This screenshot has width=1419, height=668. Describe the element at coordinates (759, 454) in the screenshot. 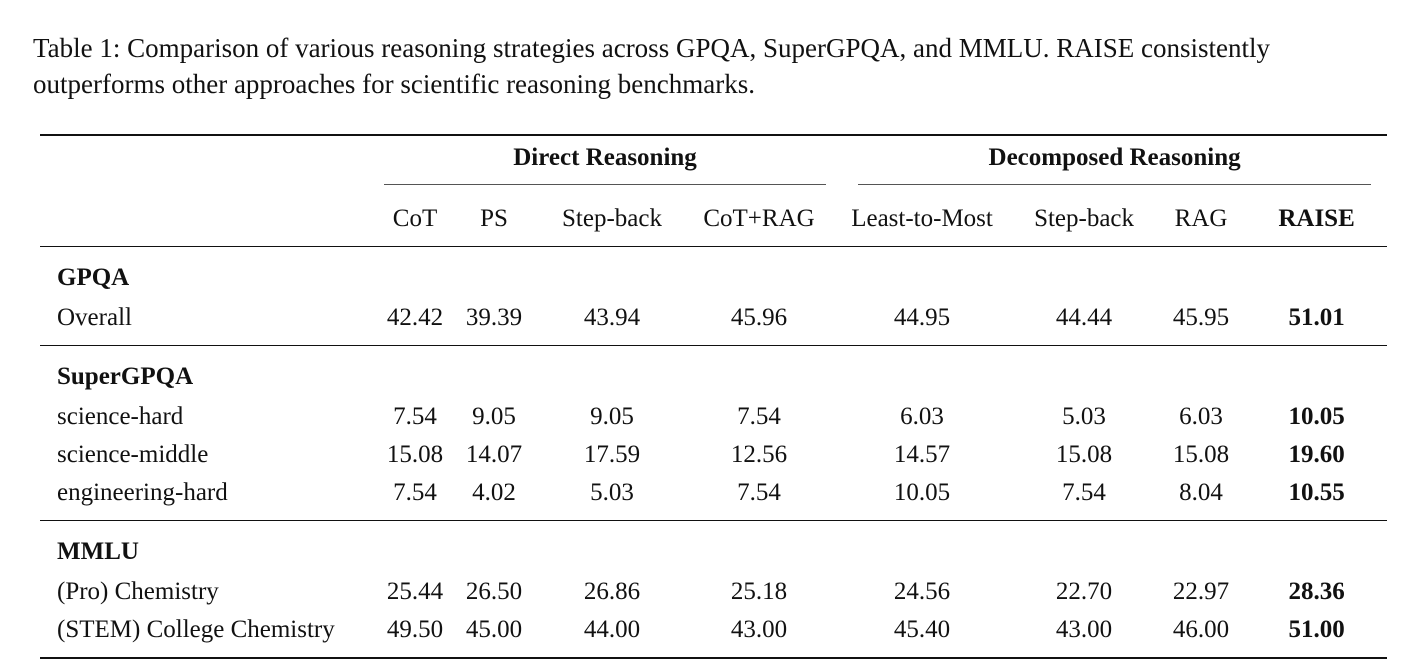

I see `table-cell: 12.56` at that location.